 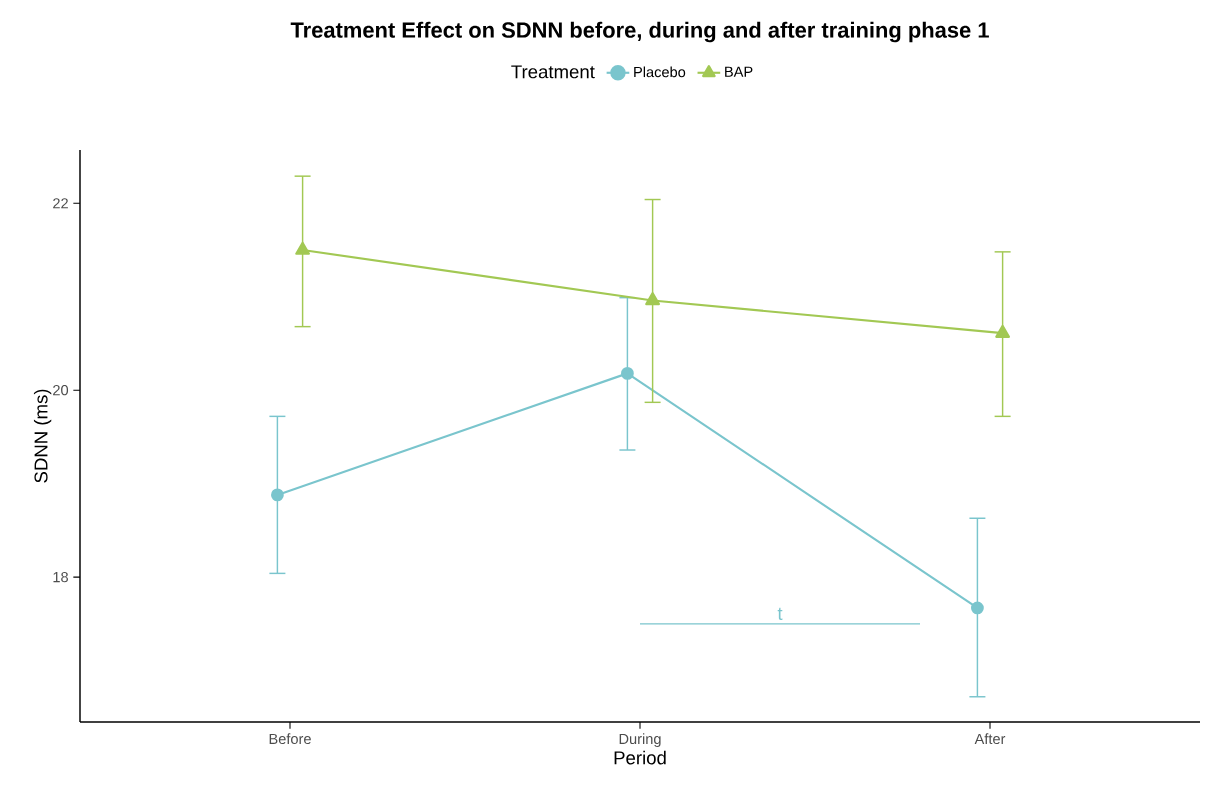 What do you see at coordinates (780, 614) in the screenshot?
I see `annotation: t` at bounding box center [780, 614].